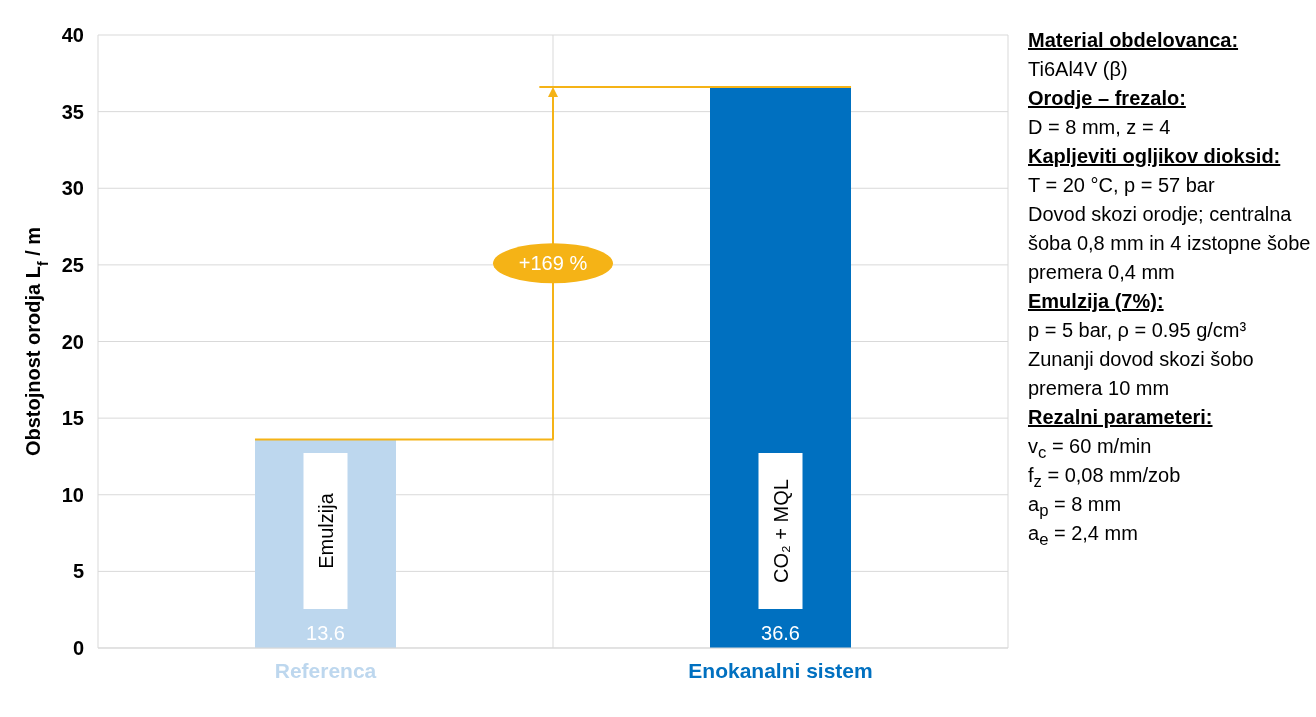  What do you see at coordinates (78, 571) in the screenshot?
I see `y-tick-label: 5` at bounding box center [78, 571].